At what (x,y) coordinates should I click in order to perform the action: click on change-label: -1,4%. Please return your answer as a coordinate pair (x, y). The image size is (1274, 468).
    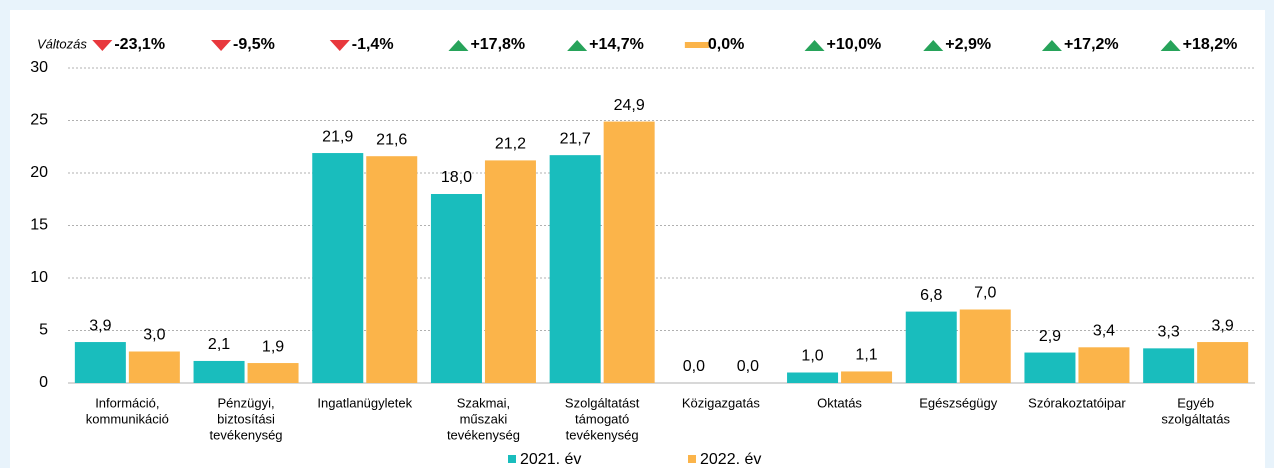
    Looking at the image, I should click on (373, 44).